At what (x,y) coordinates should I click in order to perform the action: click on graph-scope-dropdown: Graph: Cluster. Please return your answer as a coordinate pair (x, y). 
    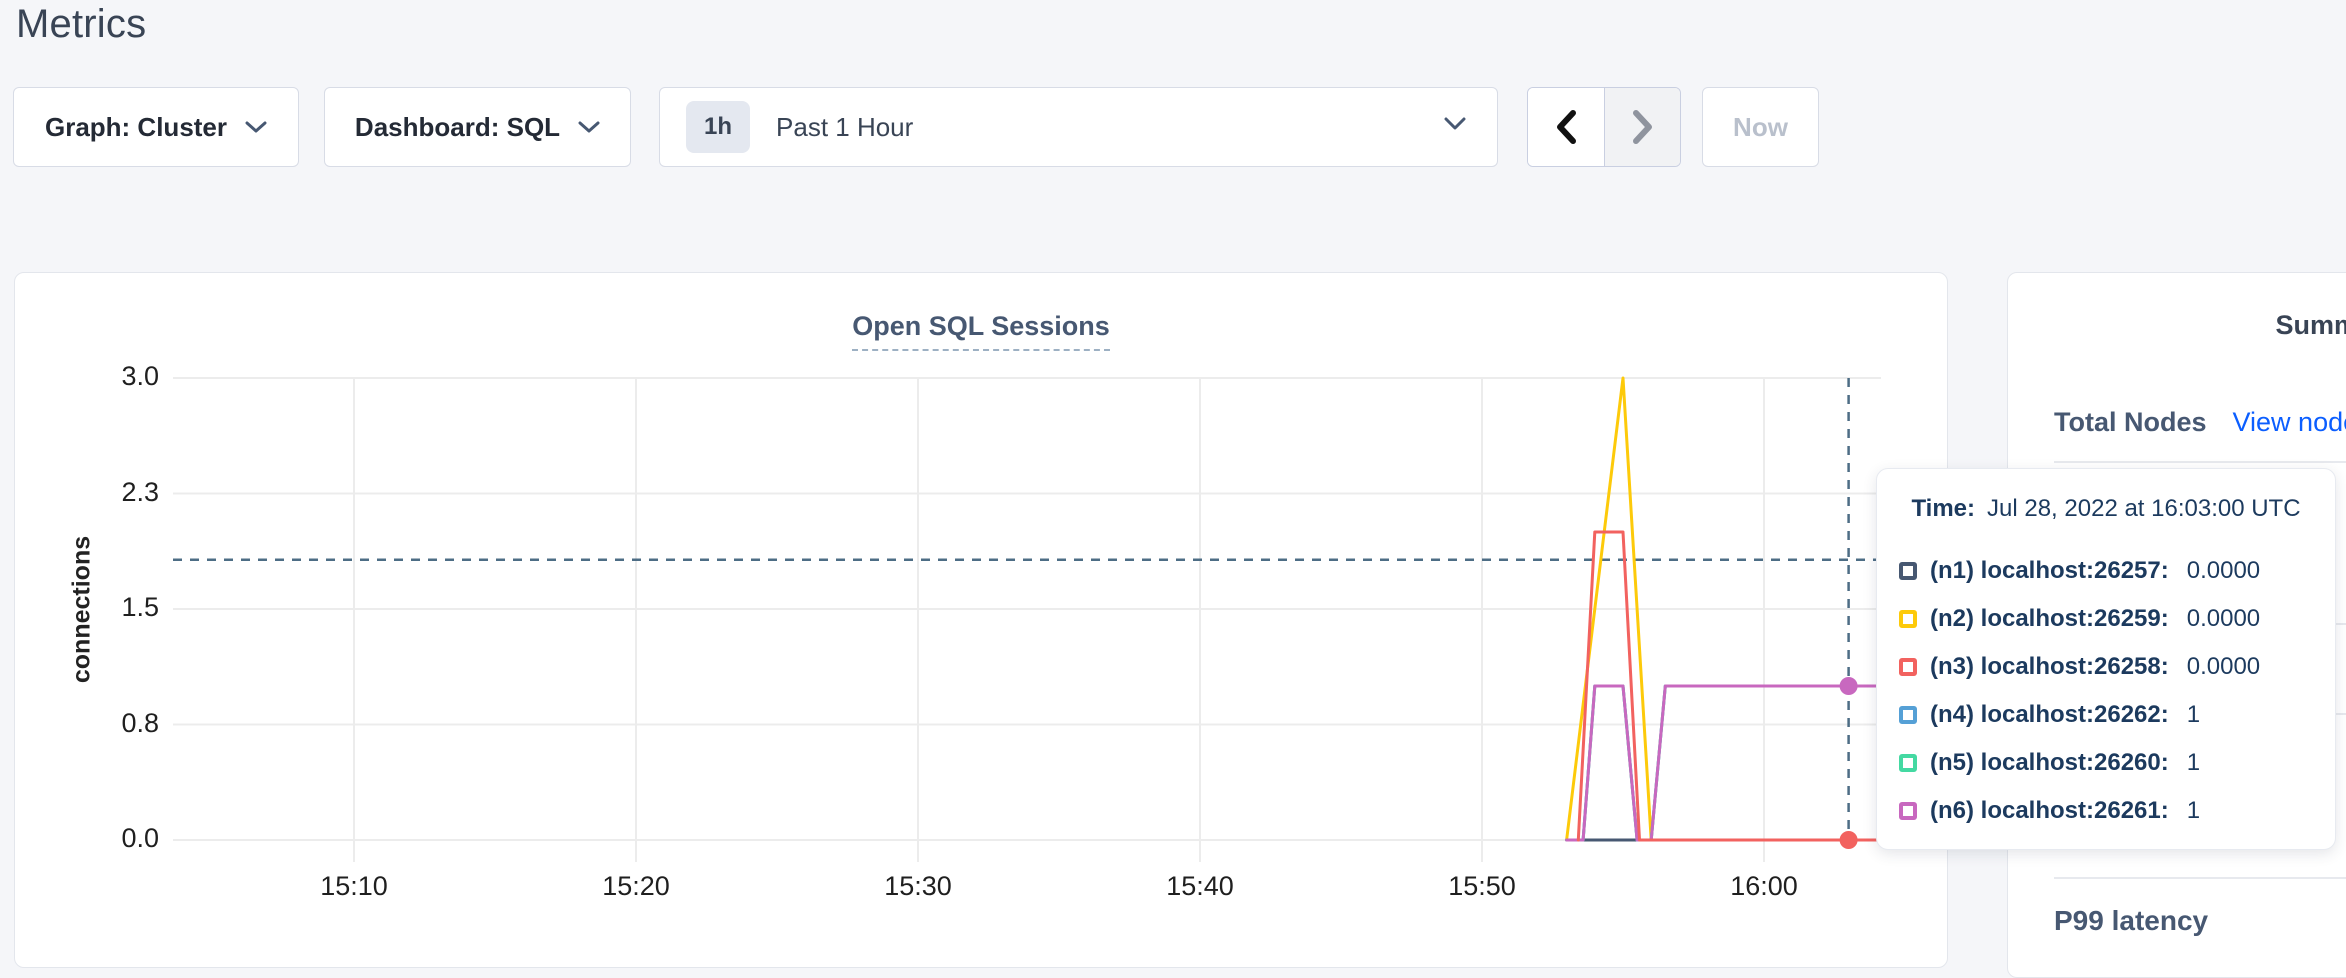
    Looking at the image, I should click on (156, 127).